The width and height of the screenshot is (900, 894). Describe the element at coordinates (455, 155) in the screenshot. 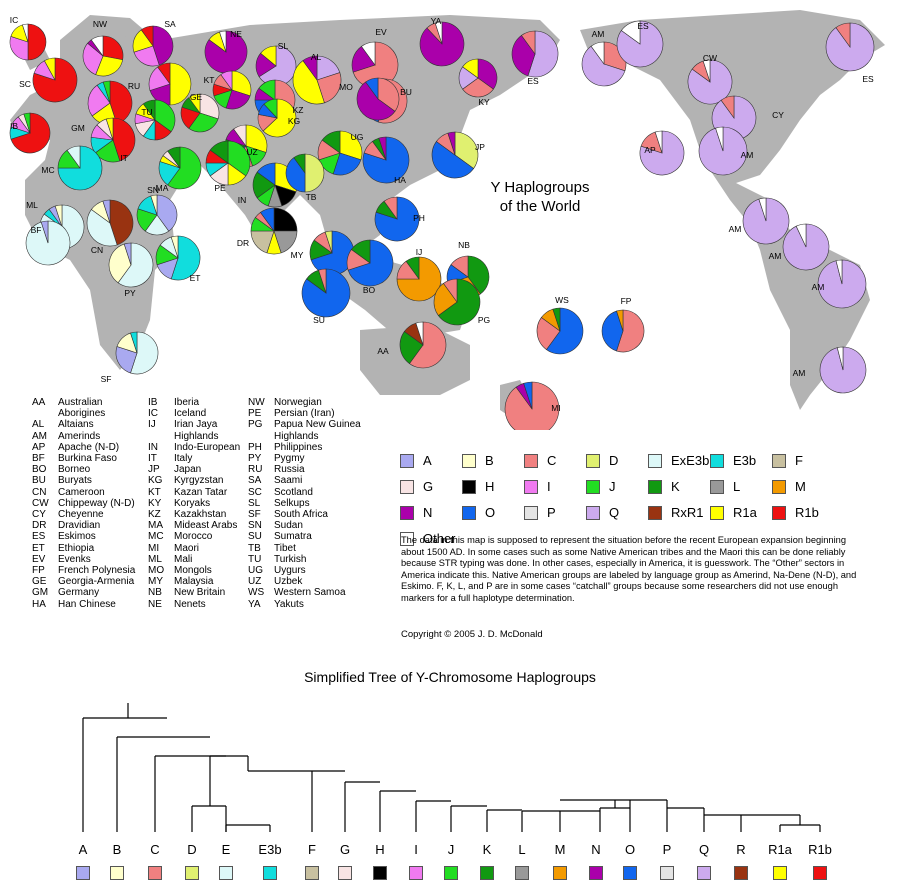

I see `pie-jp` at that location.